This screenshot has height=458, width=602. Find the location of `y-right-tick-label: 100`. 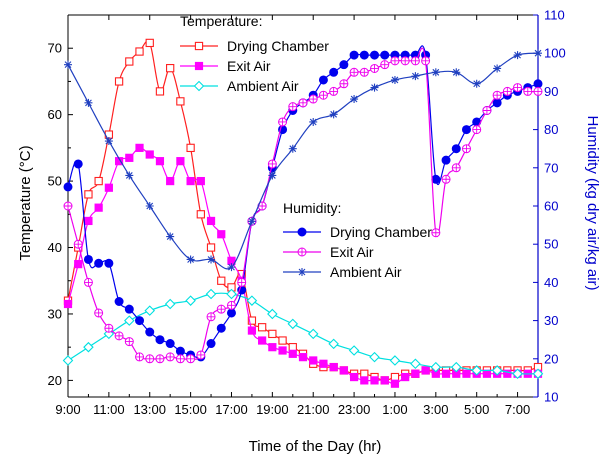

y-right-tick-label: 100 is located at coordinates (555, 53).